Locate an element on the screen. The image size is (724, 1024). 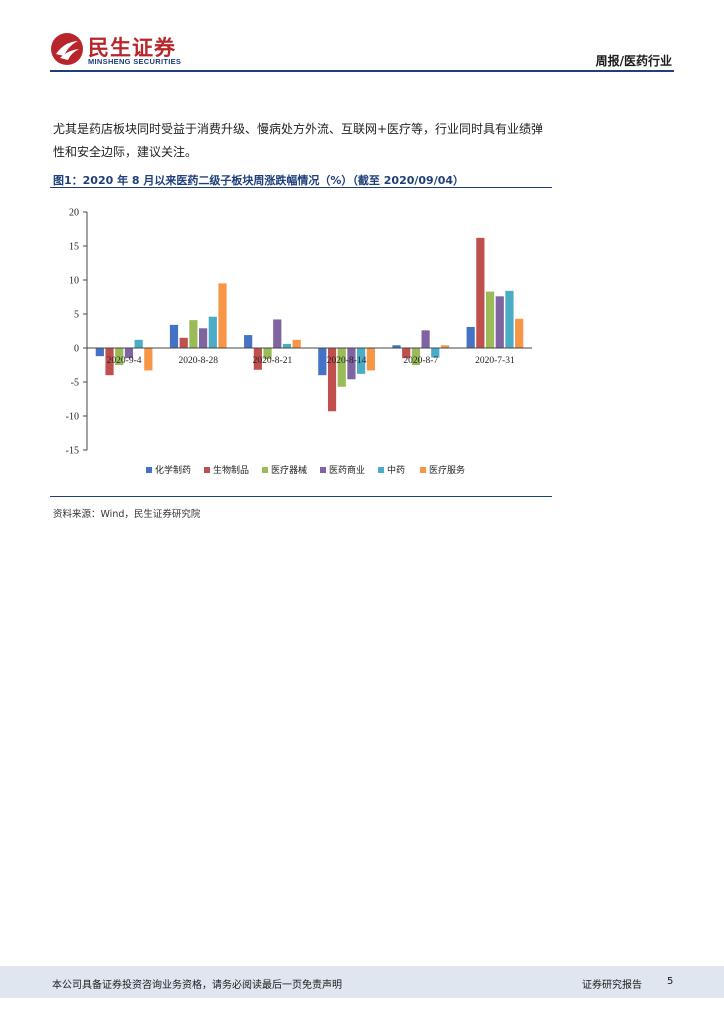
company-logo: 民生证券 MINSHENG SECURITIES is located at coordinates (125, 50).